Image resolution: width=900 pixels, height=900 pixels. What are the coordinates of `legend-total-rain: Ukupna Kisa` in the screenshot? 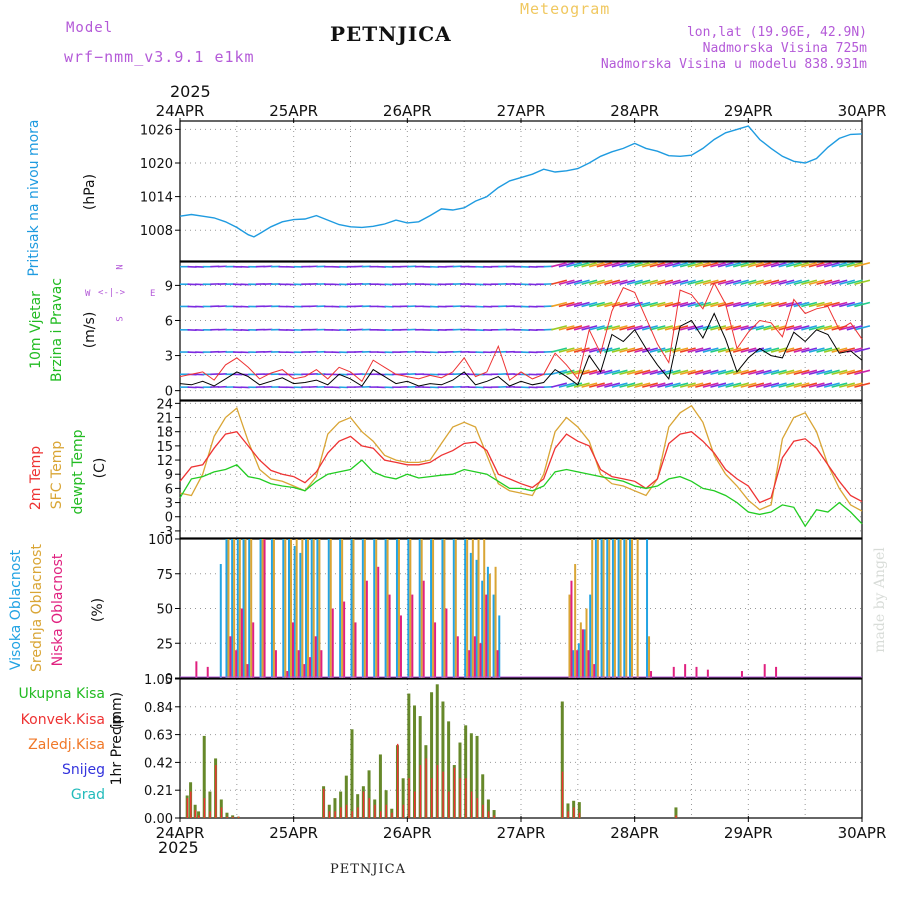 It's located at (61, 694).